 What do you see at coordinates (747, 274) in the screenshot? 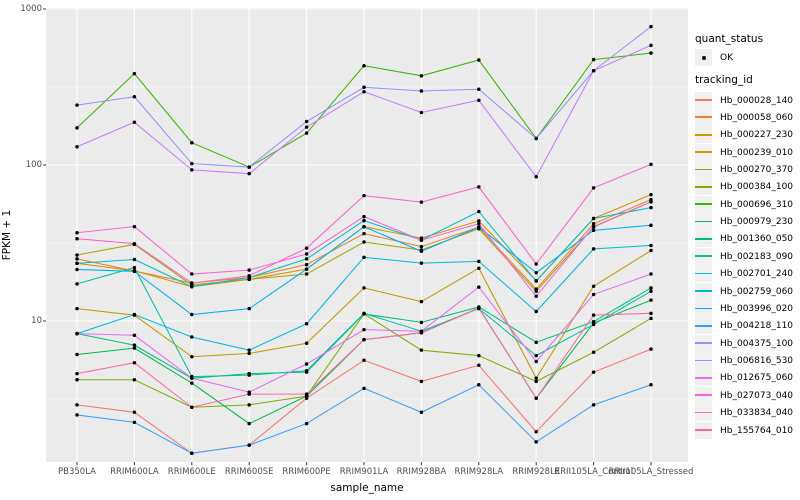
I see `legend-item-Hb_002701_240: Hb_002701_240` at bounding box center [747, 274].